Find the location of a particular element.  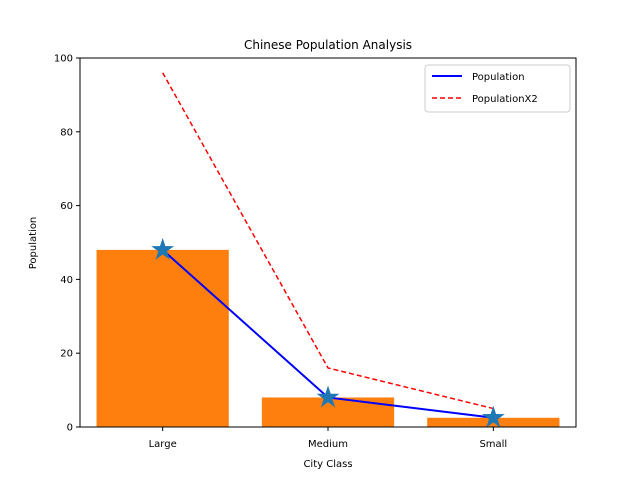

y-axis-label: Population is located at coordinates (33, 243).